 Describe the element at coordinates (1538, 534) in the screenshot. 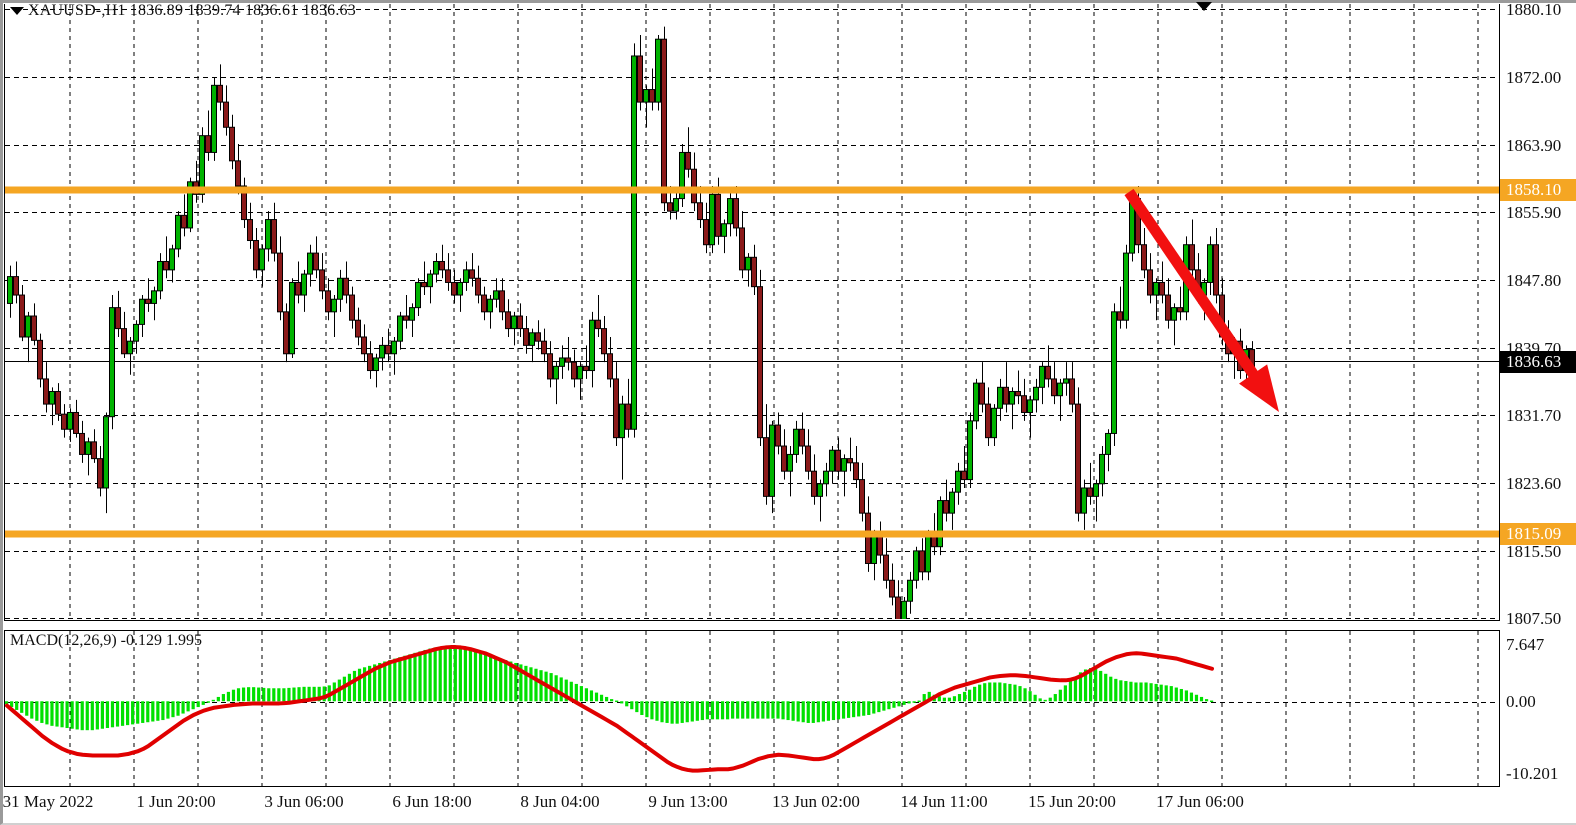

I see `price-level-label: 1815.09` at that location.